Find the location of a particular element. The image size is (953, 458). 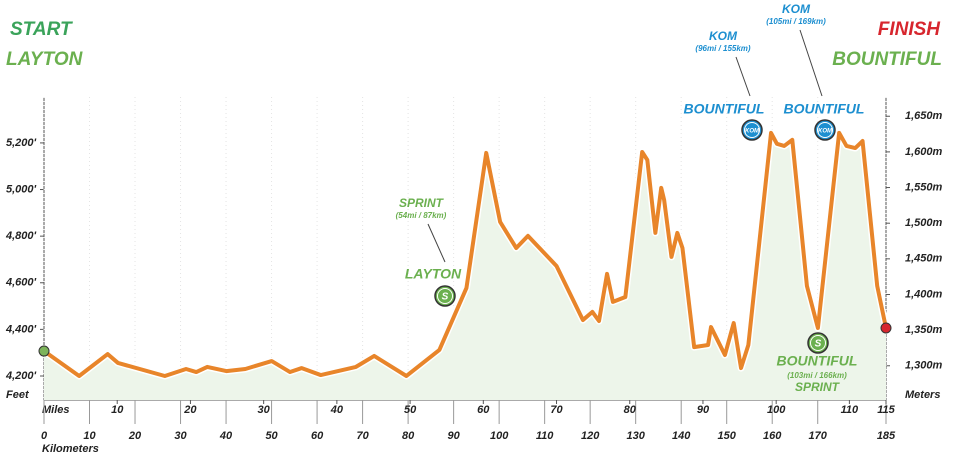

x-tick-label: 115 is located at coordinates (886, 410).